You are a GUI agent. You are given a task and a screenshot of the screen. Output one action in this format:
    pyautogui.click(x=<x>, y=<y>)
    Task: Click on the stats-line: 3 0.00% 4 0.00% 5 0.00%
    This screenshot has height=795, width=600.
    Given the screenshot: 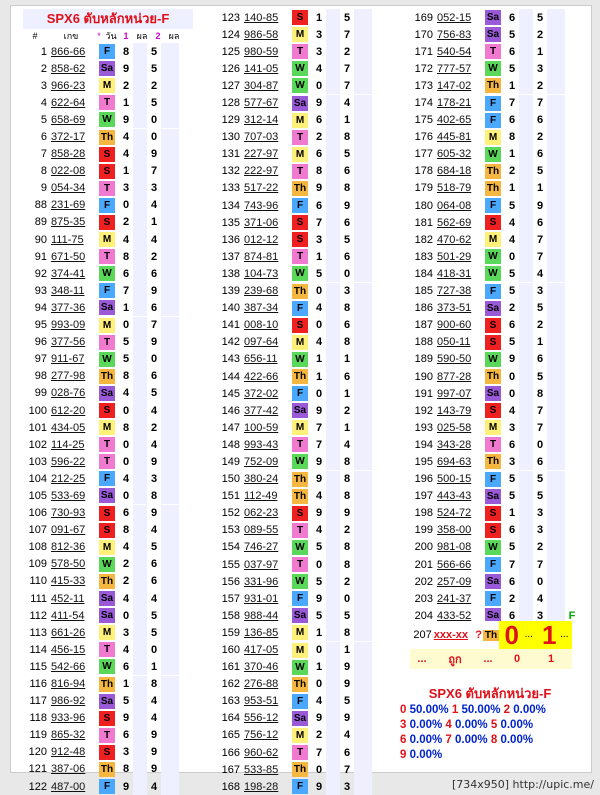 What is the action you would take?
    pyautogui.click(x=490, y=726)
    